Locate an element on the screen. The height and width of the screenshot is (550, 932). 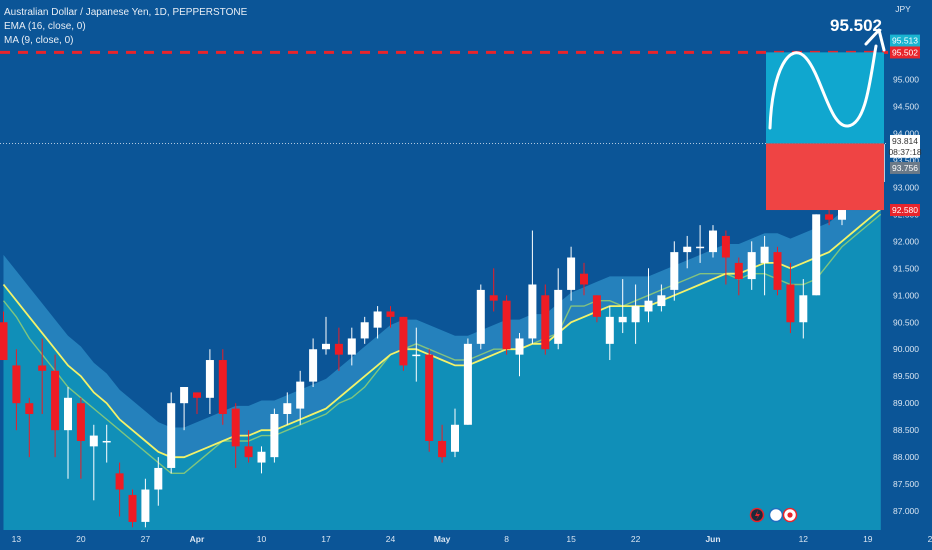
x-tick-label: 27 is located at coordinates (146, 539).